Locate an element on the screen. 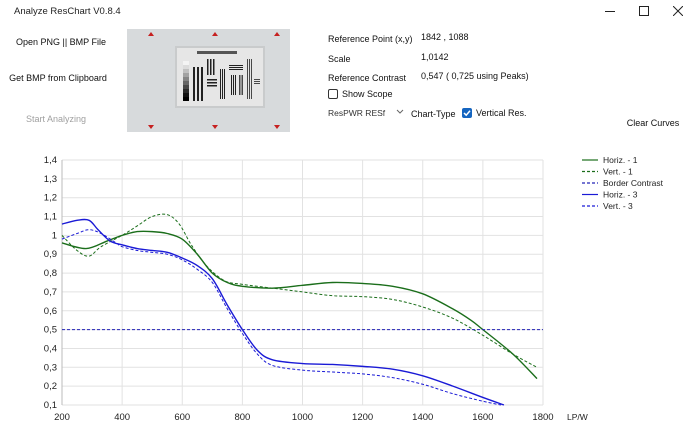  y-tick-label: 1,3 is located at coordinates (50, 179).